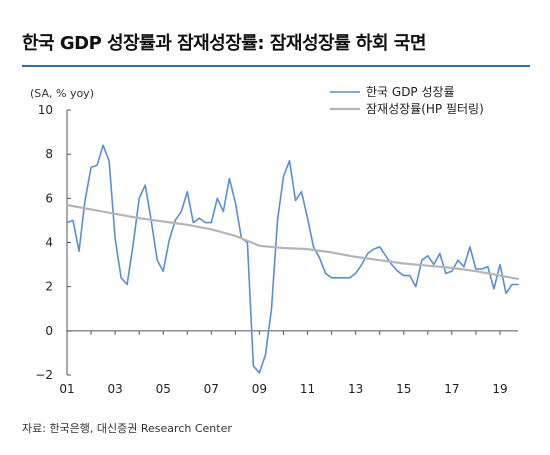 Image resolution: width=550 pixels, height=455 pixels. I want to click on source-note: 자료: 한국은행, 대신증권 Research Center, so click(127, 428).